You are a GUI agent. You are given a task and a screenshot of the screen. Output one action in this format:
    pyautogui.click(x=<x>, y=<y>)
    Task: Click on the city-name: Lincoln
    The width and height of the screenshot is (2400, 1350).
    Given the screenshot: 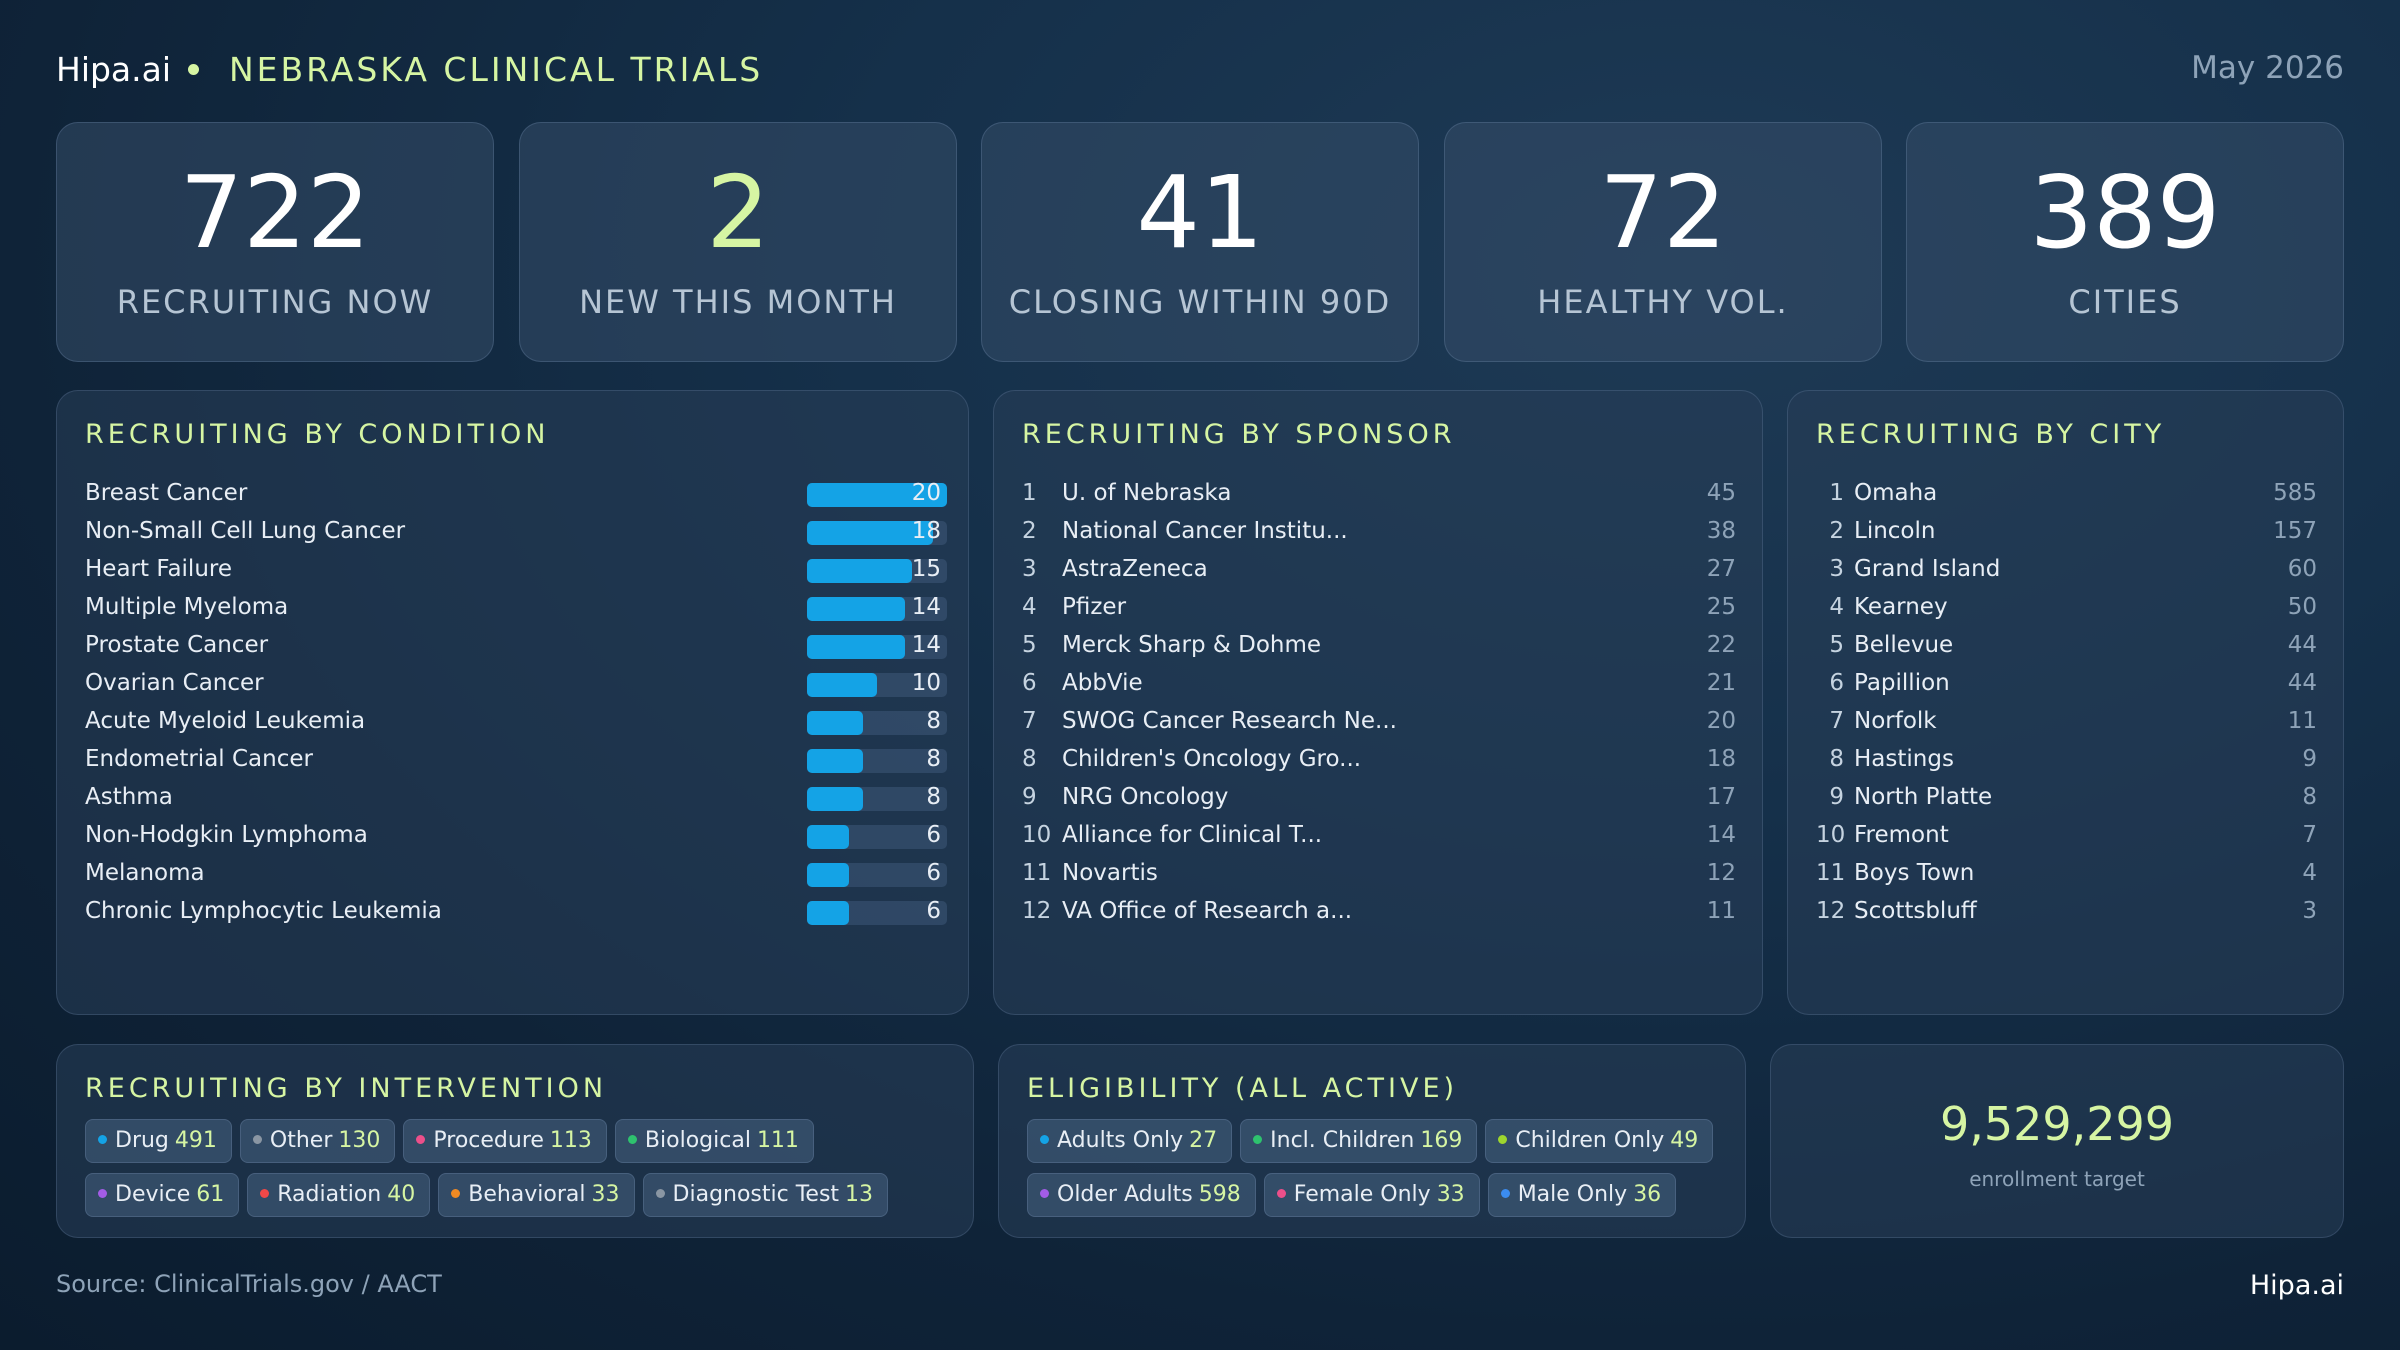 What is the action you would take?
    pyautogui.click(x=1895, y=531)
    